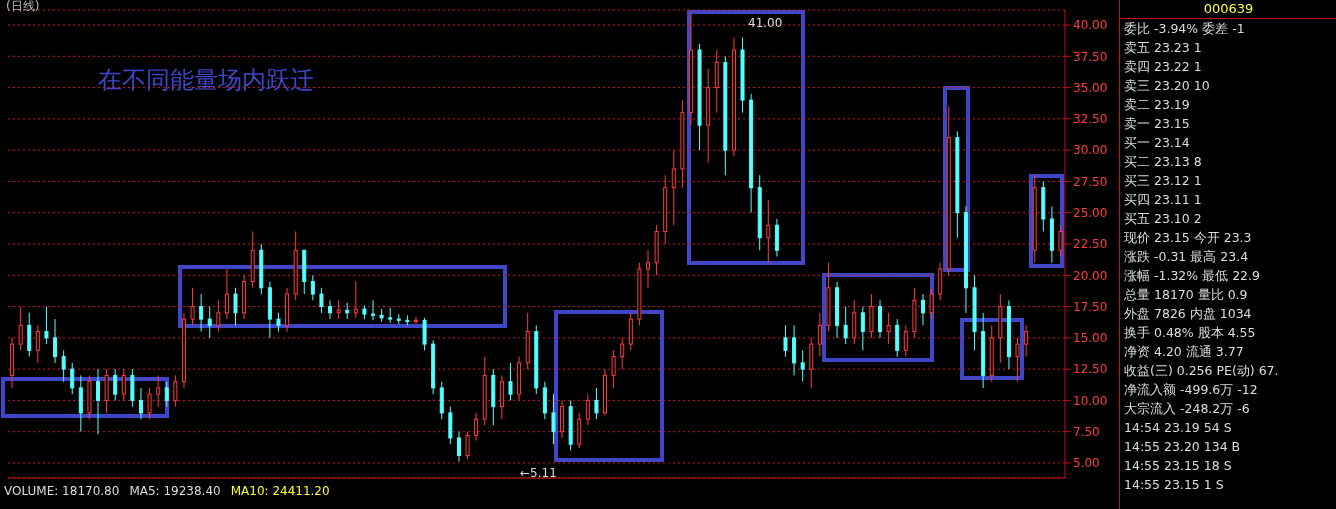 This screenshot has width=1336, height=509. Describe the element at coordinates (1090, 181) in the screenshot. I see `y-tick-label: 27.50` at that location.